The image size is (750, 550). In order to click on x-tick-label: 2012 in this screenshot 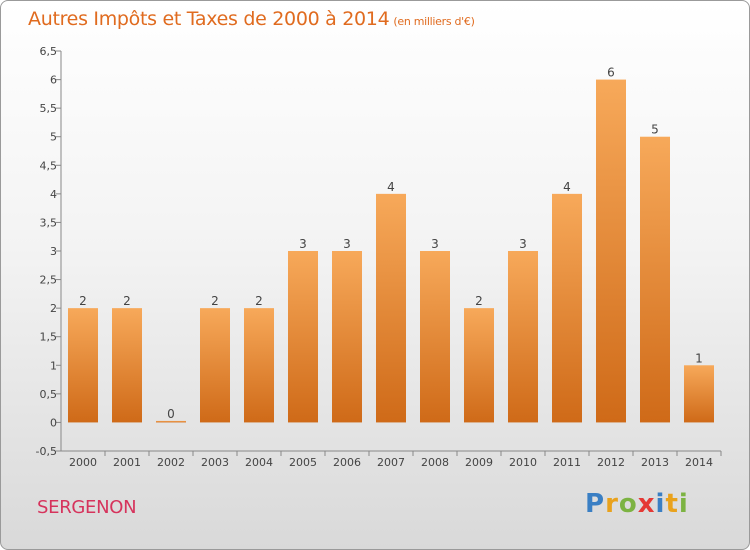, I will do `click(611, 462)`.